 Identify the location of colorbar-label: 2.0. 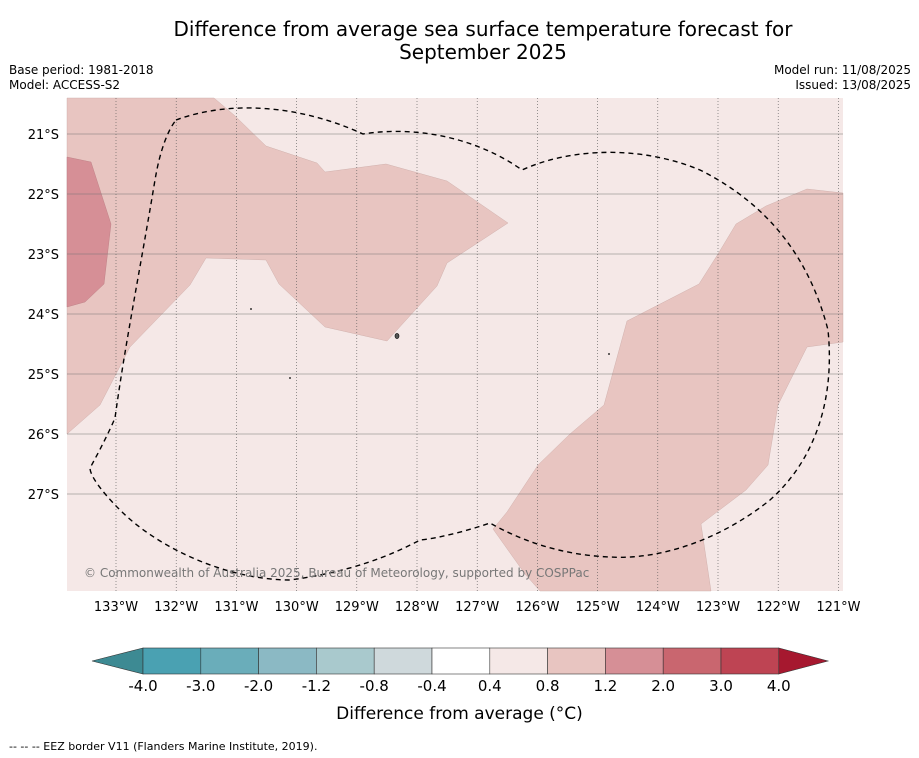
(663, 686).